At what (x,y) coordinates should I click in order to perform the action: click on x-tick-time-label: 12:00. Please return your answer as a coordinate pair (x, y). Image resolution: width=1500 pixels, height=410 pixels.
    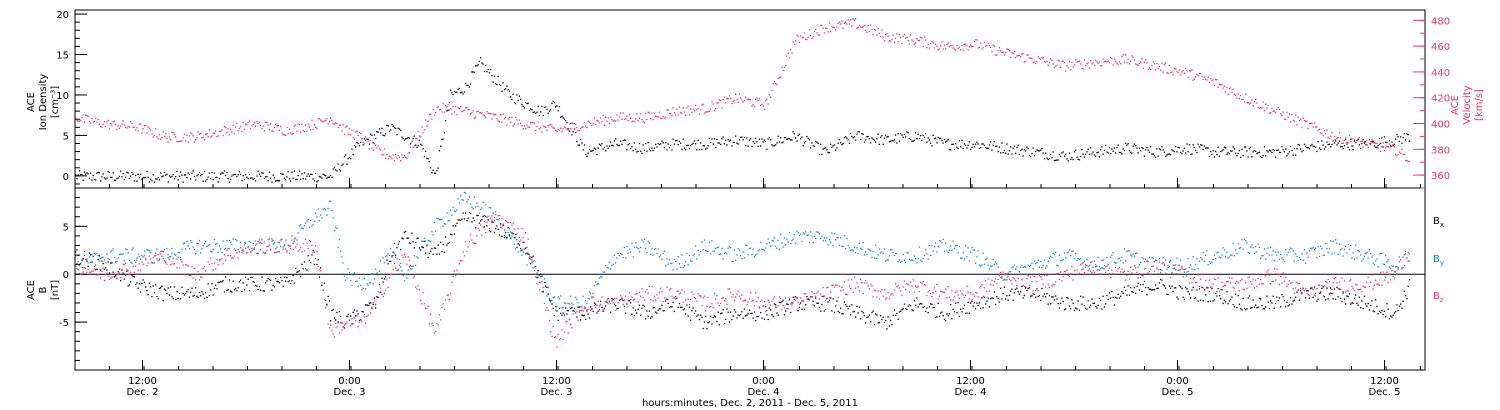
    Looking at the image, I should click on (970, 381).